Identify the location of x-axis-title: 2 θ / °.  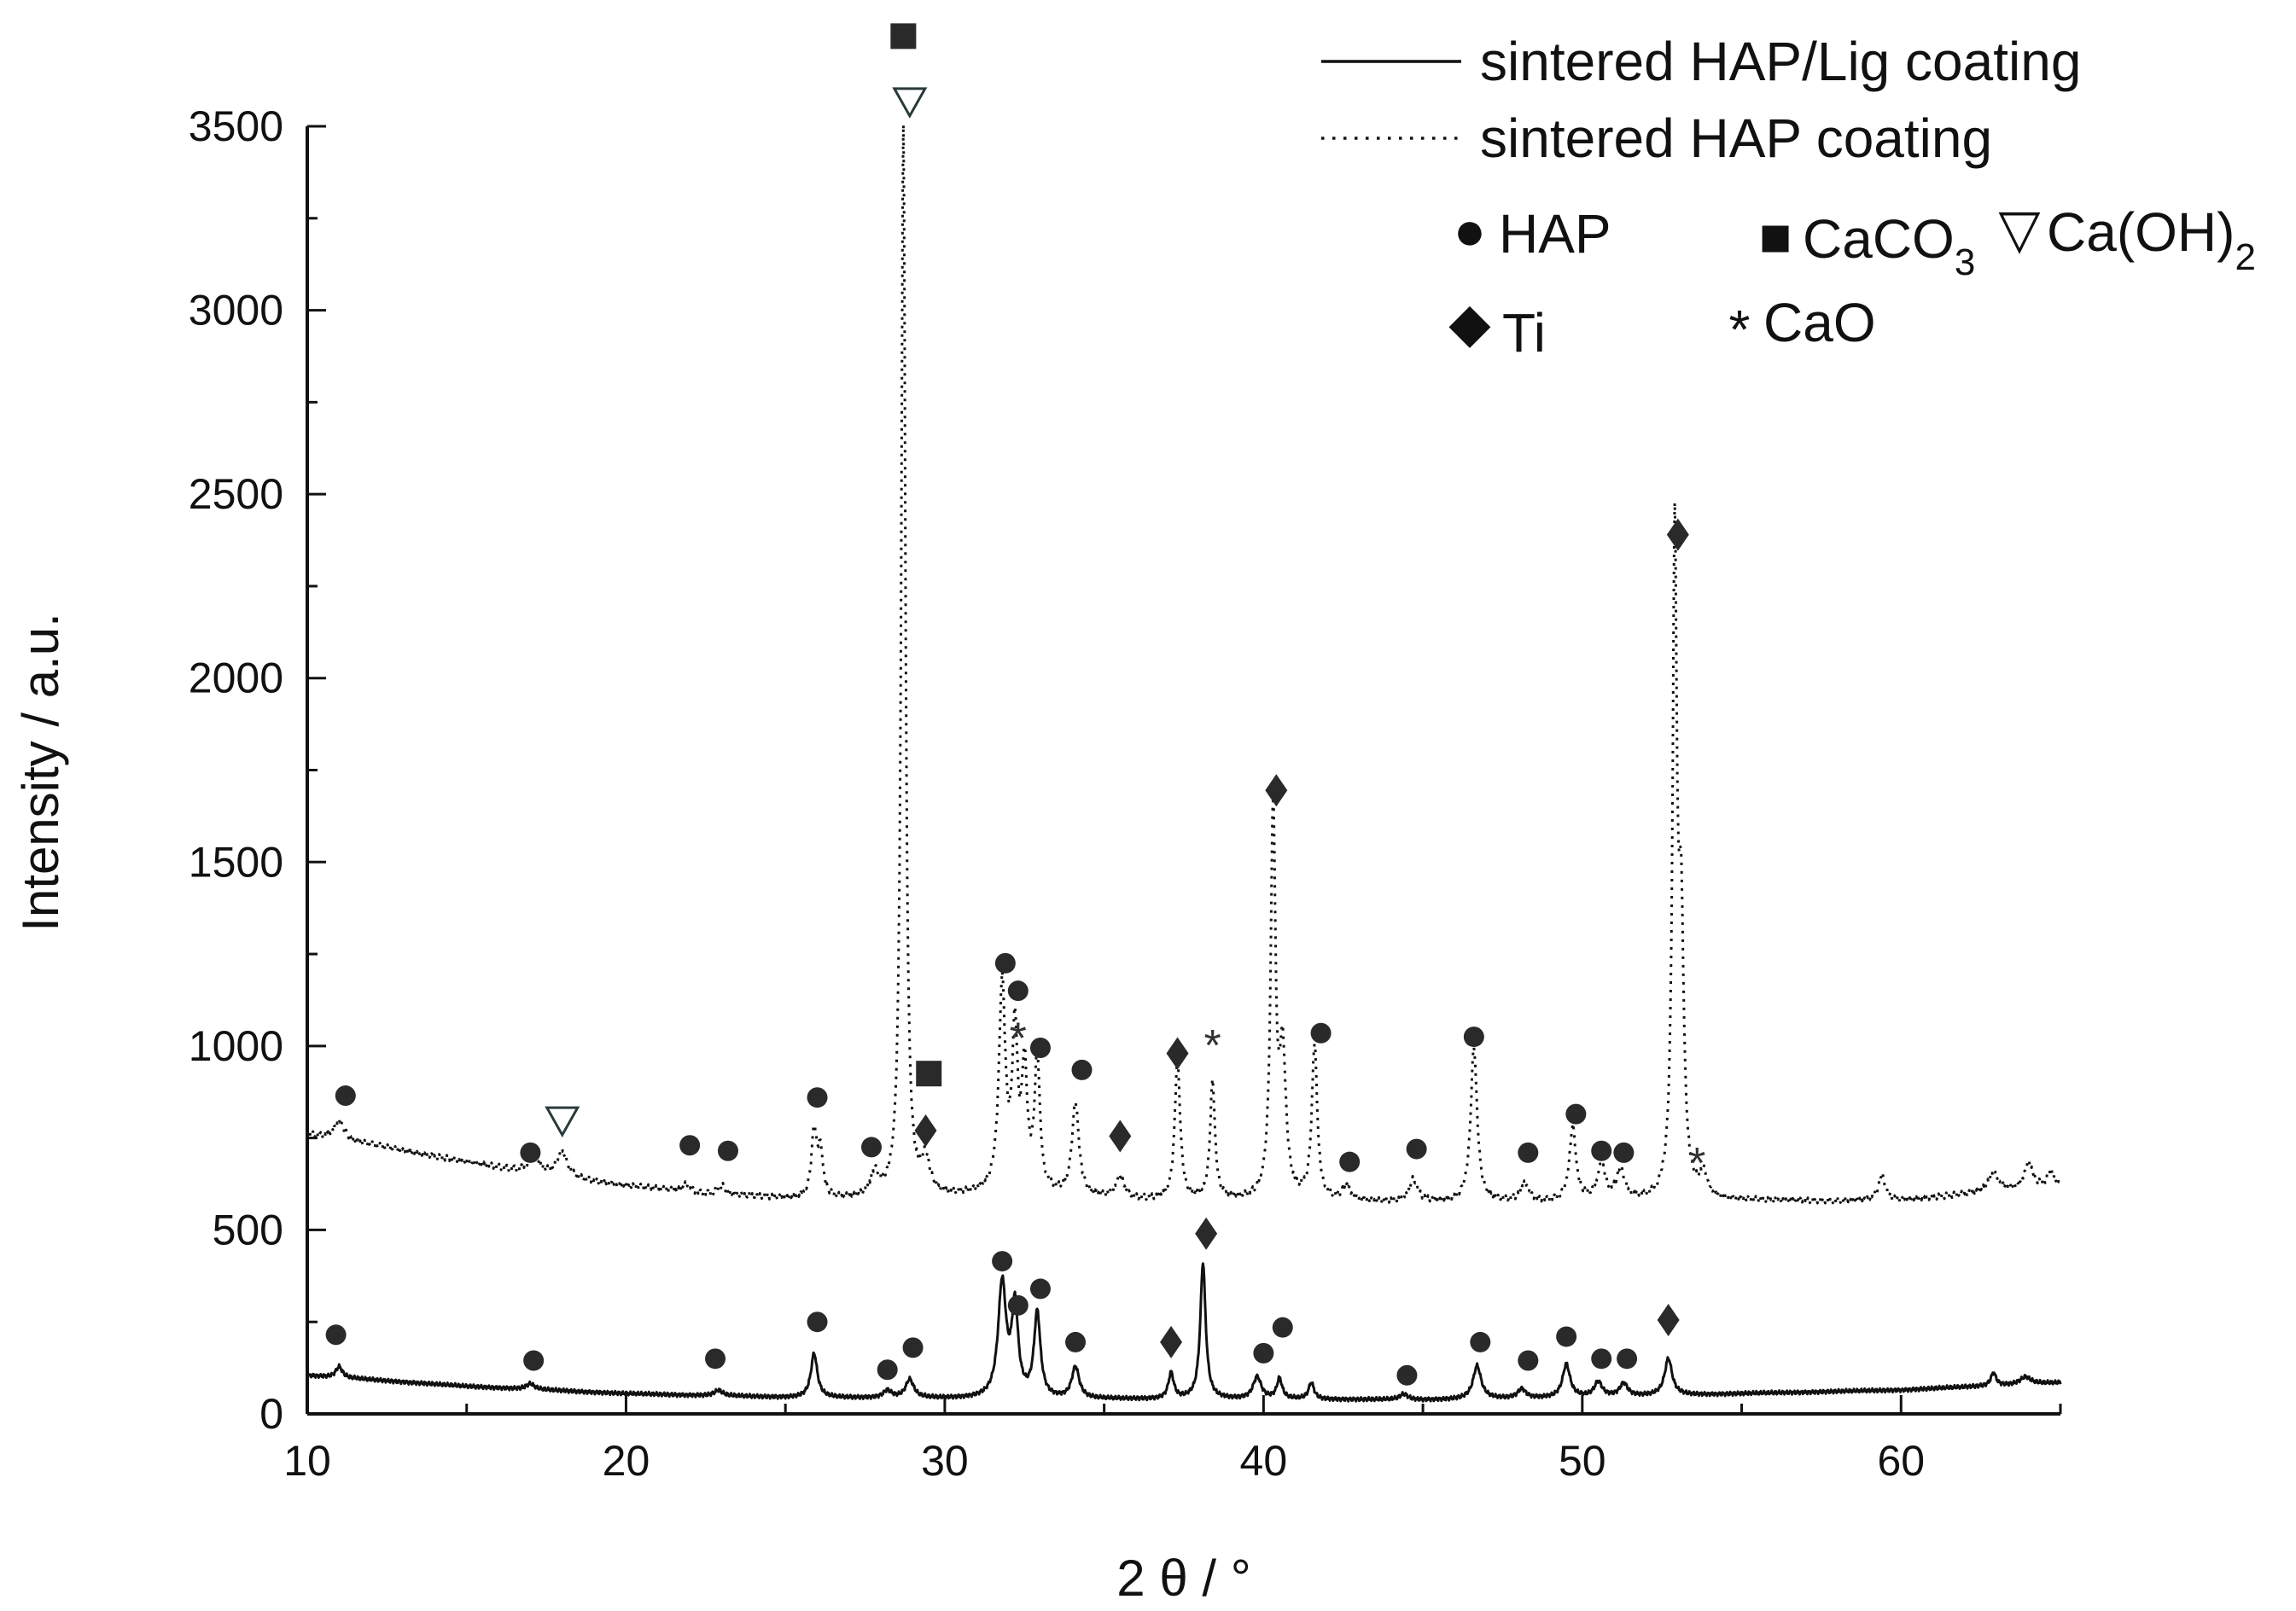
(1183, 1579).